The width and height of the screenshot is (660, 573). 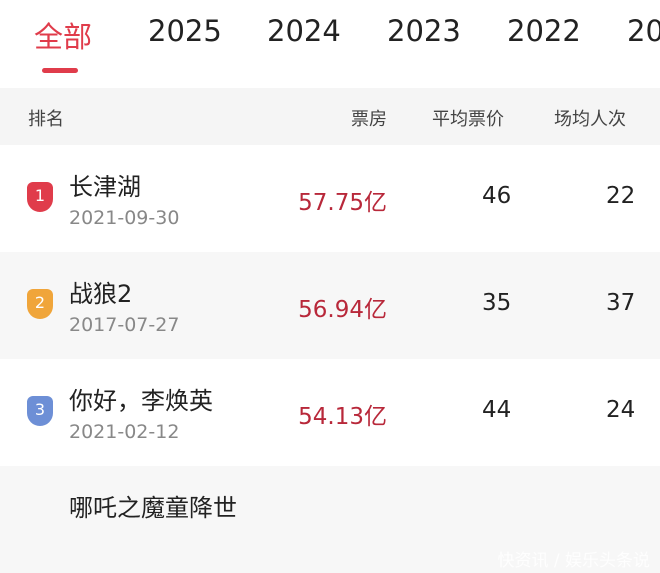 What do you see at coordinates (40, 411) in the screenshot?
I see `rank-badge-icon: 3` at bounding box center [40, 411].